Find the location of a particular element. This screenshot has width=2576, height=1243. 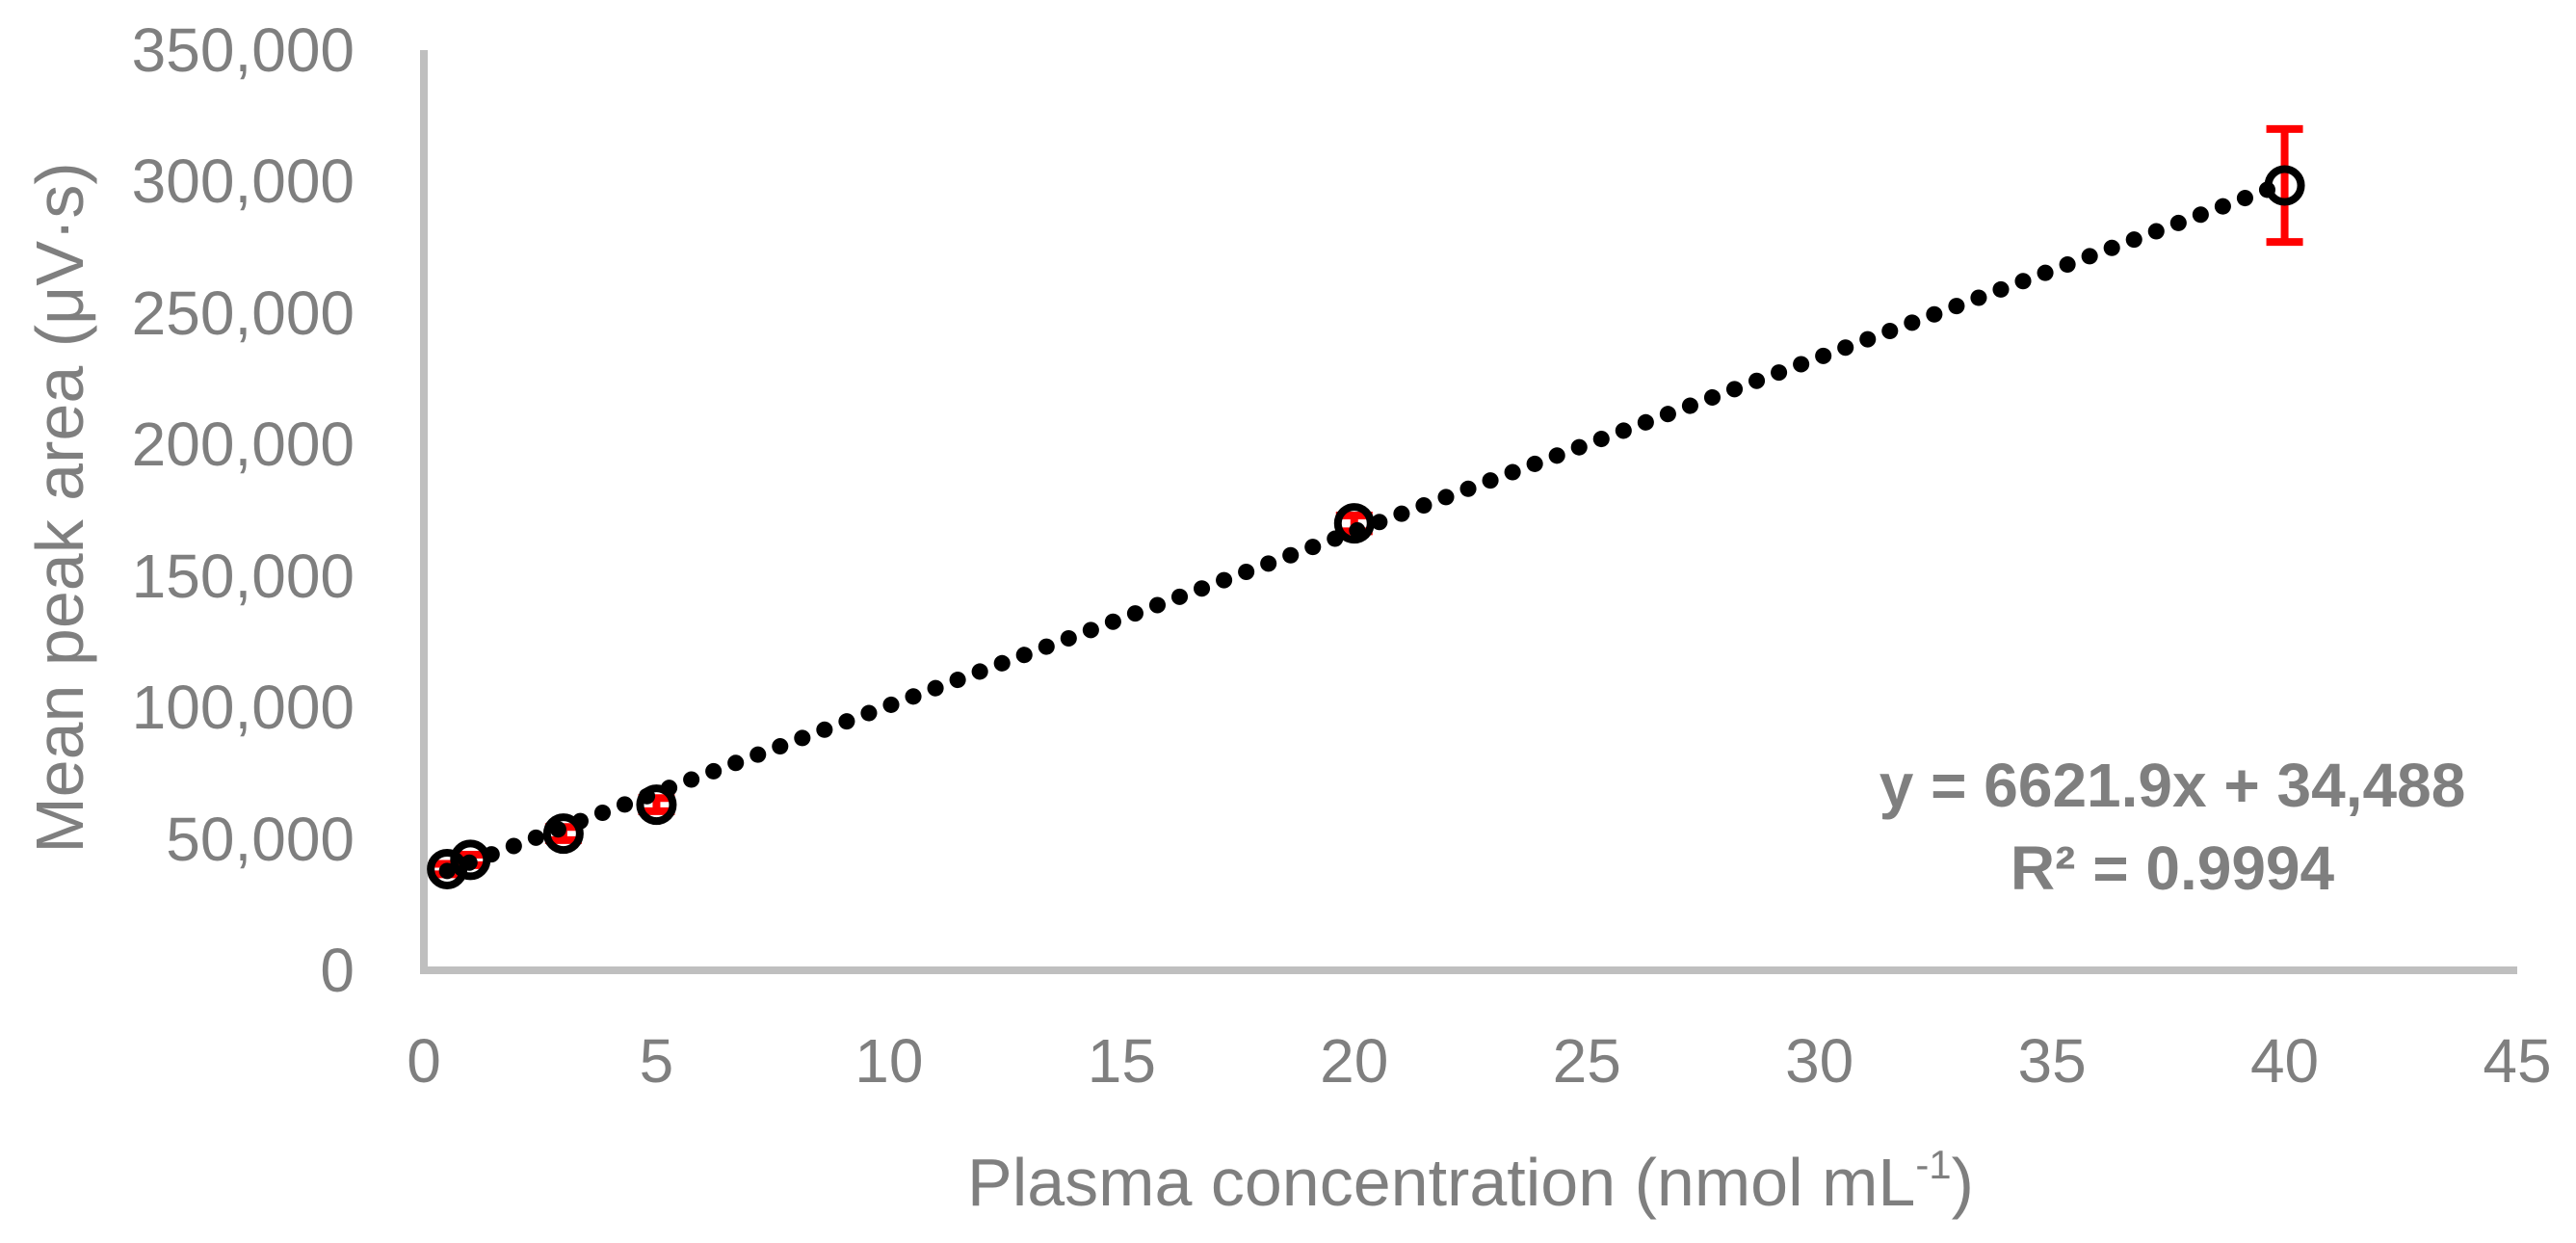

y-tick-label: 50,000 is located at coordinates (261, 839).